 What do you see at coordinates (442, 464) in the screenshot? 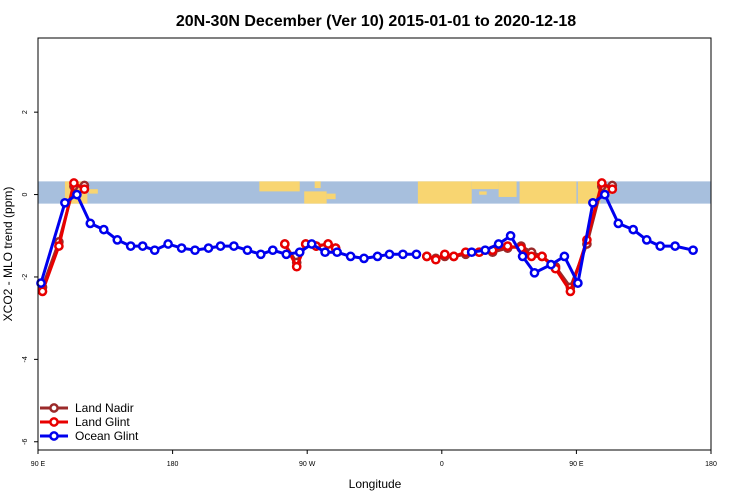
I see `x-tick-label-3: 0` at bounding box center [442, 464].